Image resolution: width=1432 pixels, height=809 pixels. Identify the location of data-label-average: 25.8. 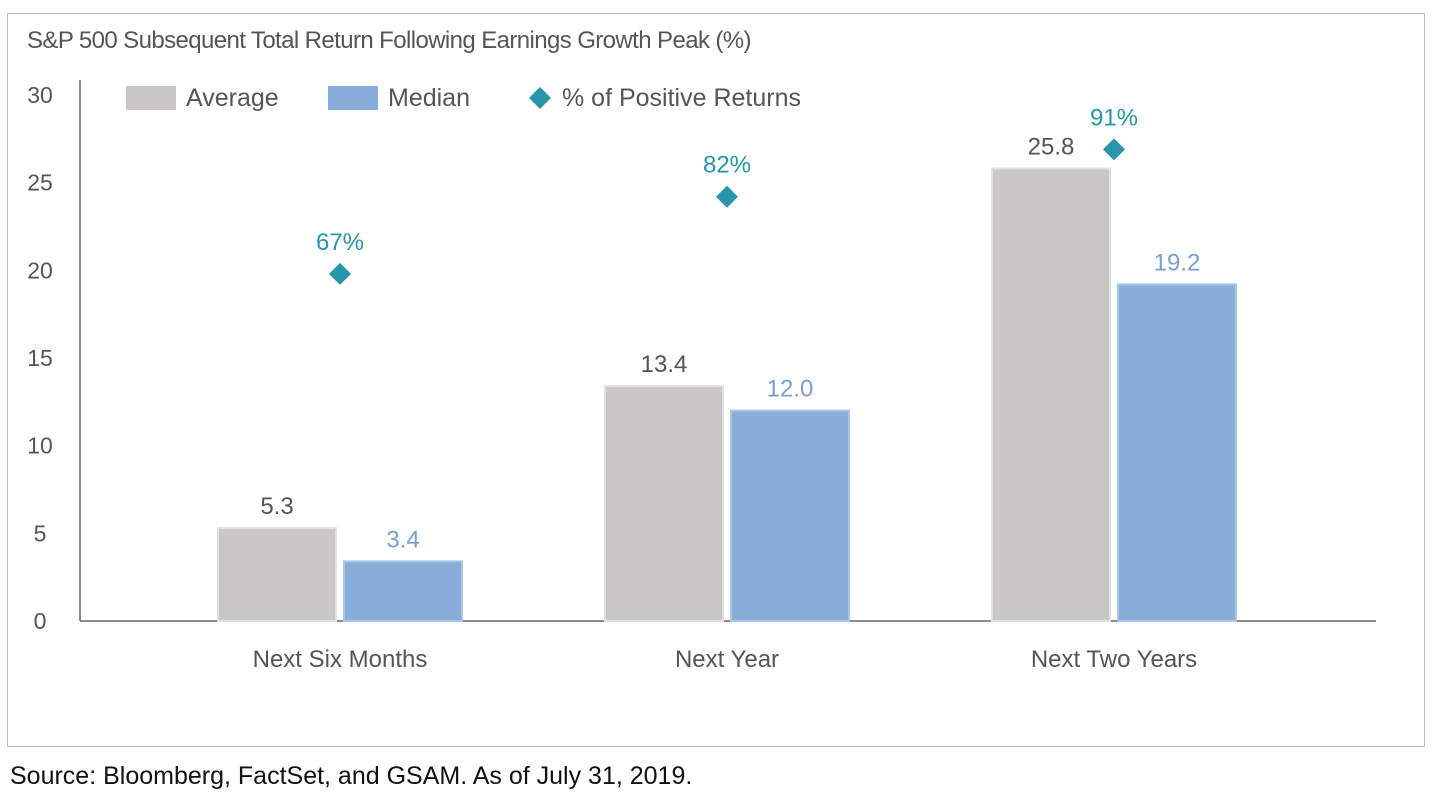
(1051, 147).